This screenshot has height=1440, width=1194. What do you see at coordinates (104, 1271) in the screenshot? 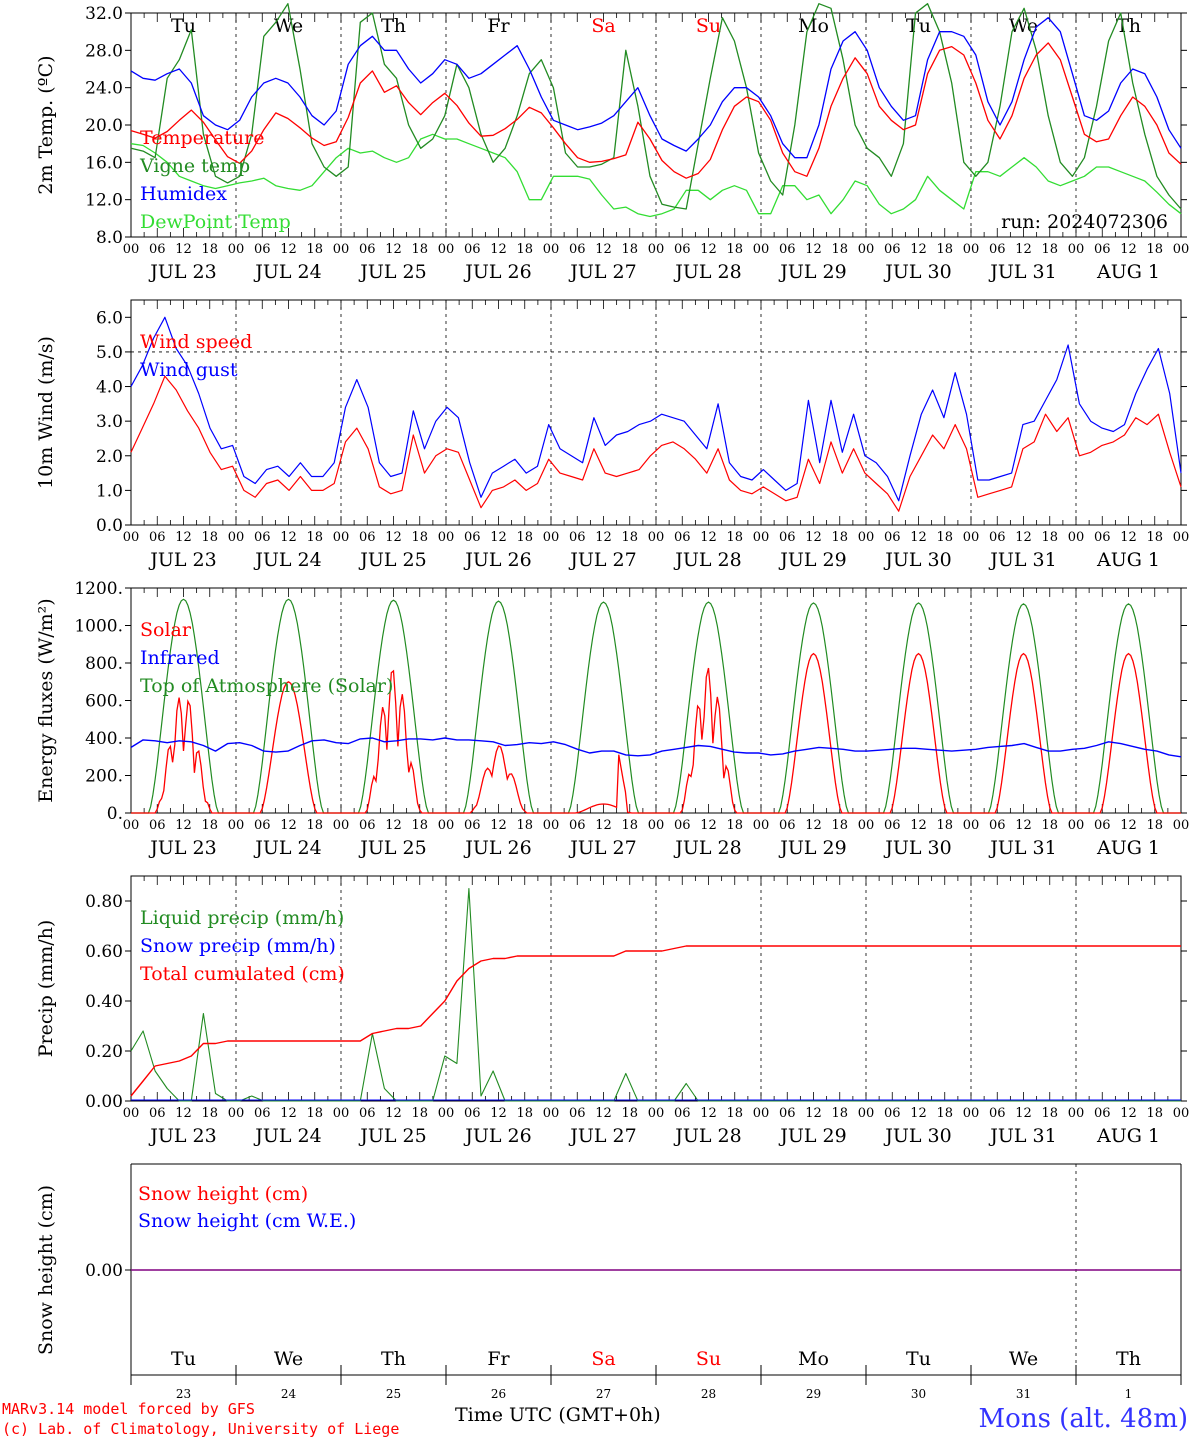
I see `y-tick-label: 0.00` at bounding box center [104, 1271].